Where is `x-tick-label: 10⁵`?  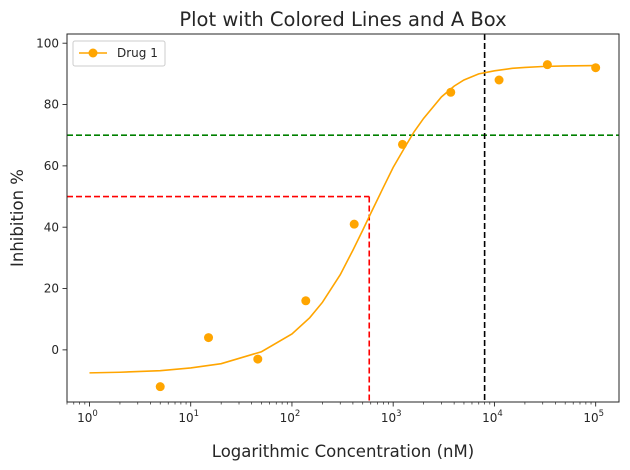
x-tick-label: 10⁵ is located at coordinates (593, 417).